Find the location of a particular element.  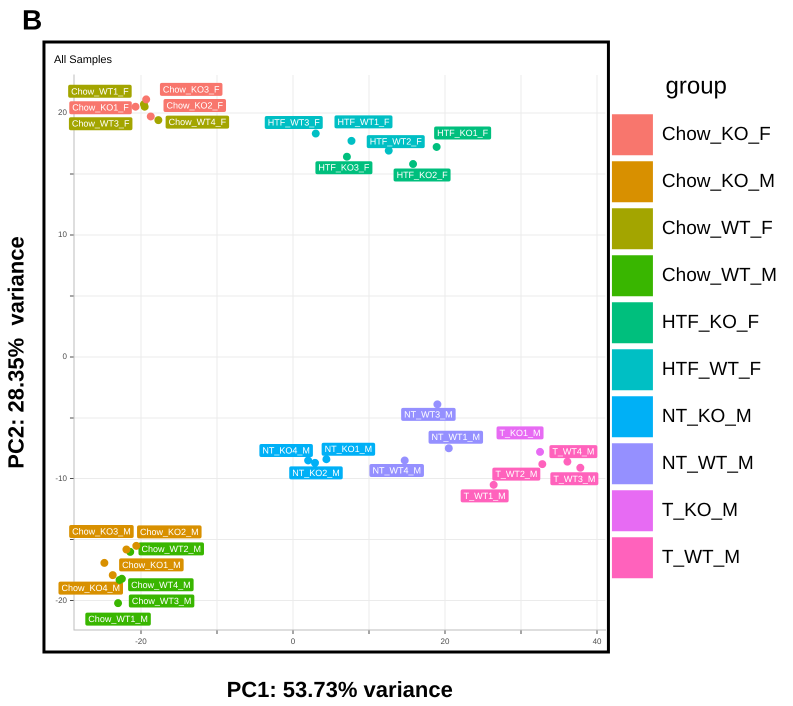

data-label: T_WT3_M is located at coordinates (574, 479).